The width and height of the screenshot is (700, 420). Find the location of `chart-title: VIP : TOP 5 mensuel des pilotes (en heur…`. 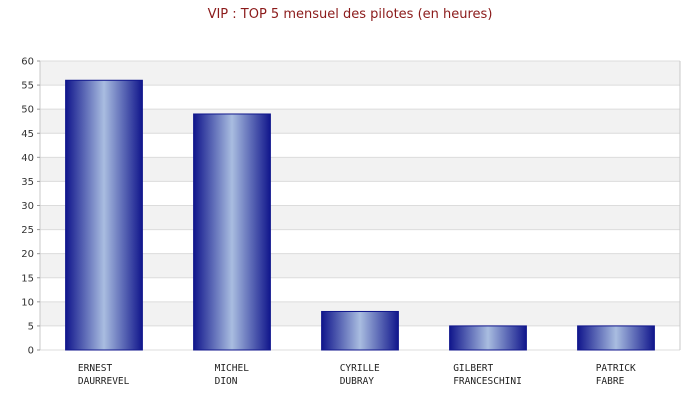

chart-title: VIP : TOP 5 mensuel des pilotes (en heur… is located at coordinates (350, 14).